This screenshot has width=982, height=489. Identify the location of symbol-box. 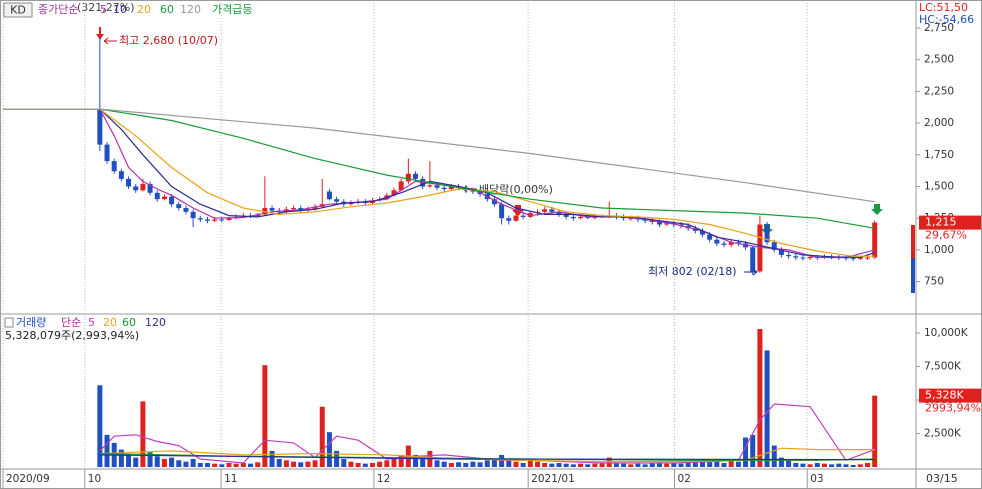
(18, 10).